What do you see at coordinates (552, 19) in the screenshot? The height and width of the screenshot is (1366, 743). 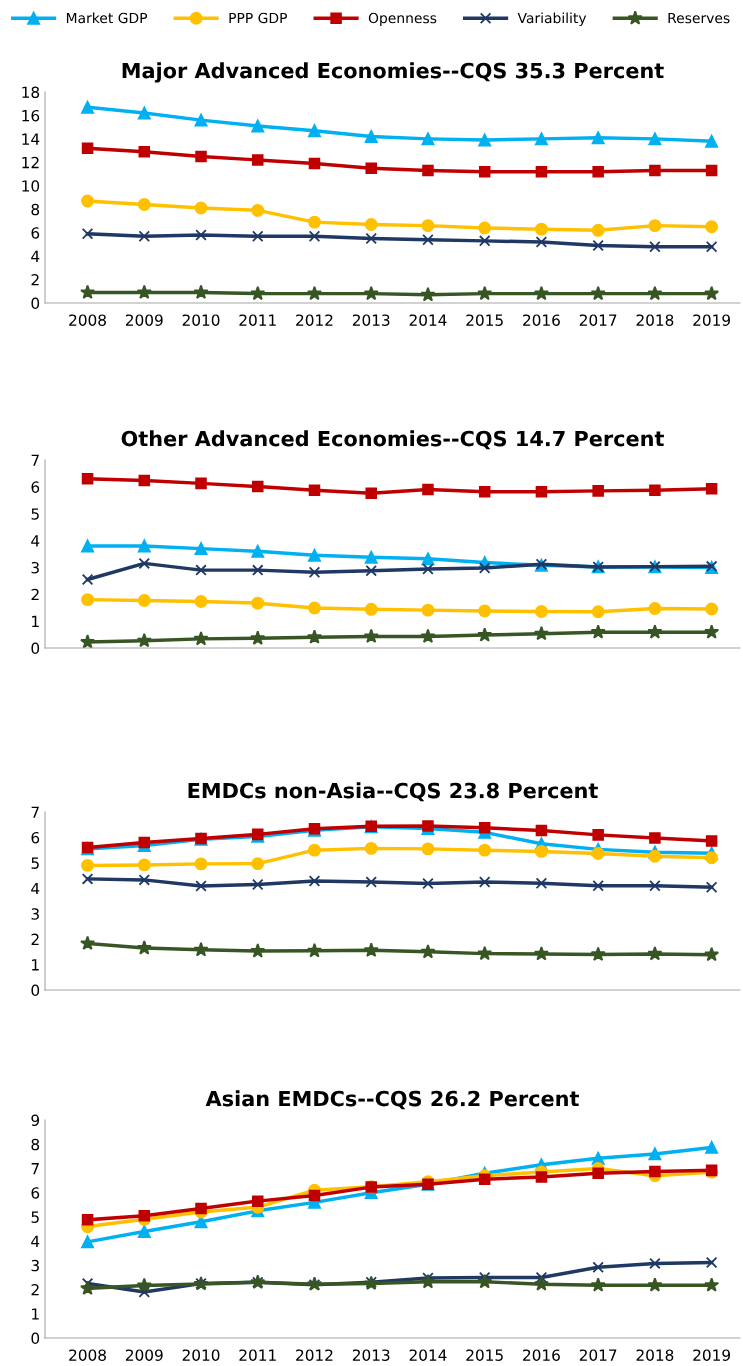 I see `legend-label: Variability` at bounding box center [552, 19].